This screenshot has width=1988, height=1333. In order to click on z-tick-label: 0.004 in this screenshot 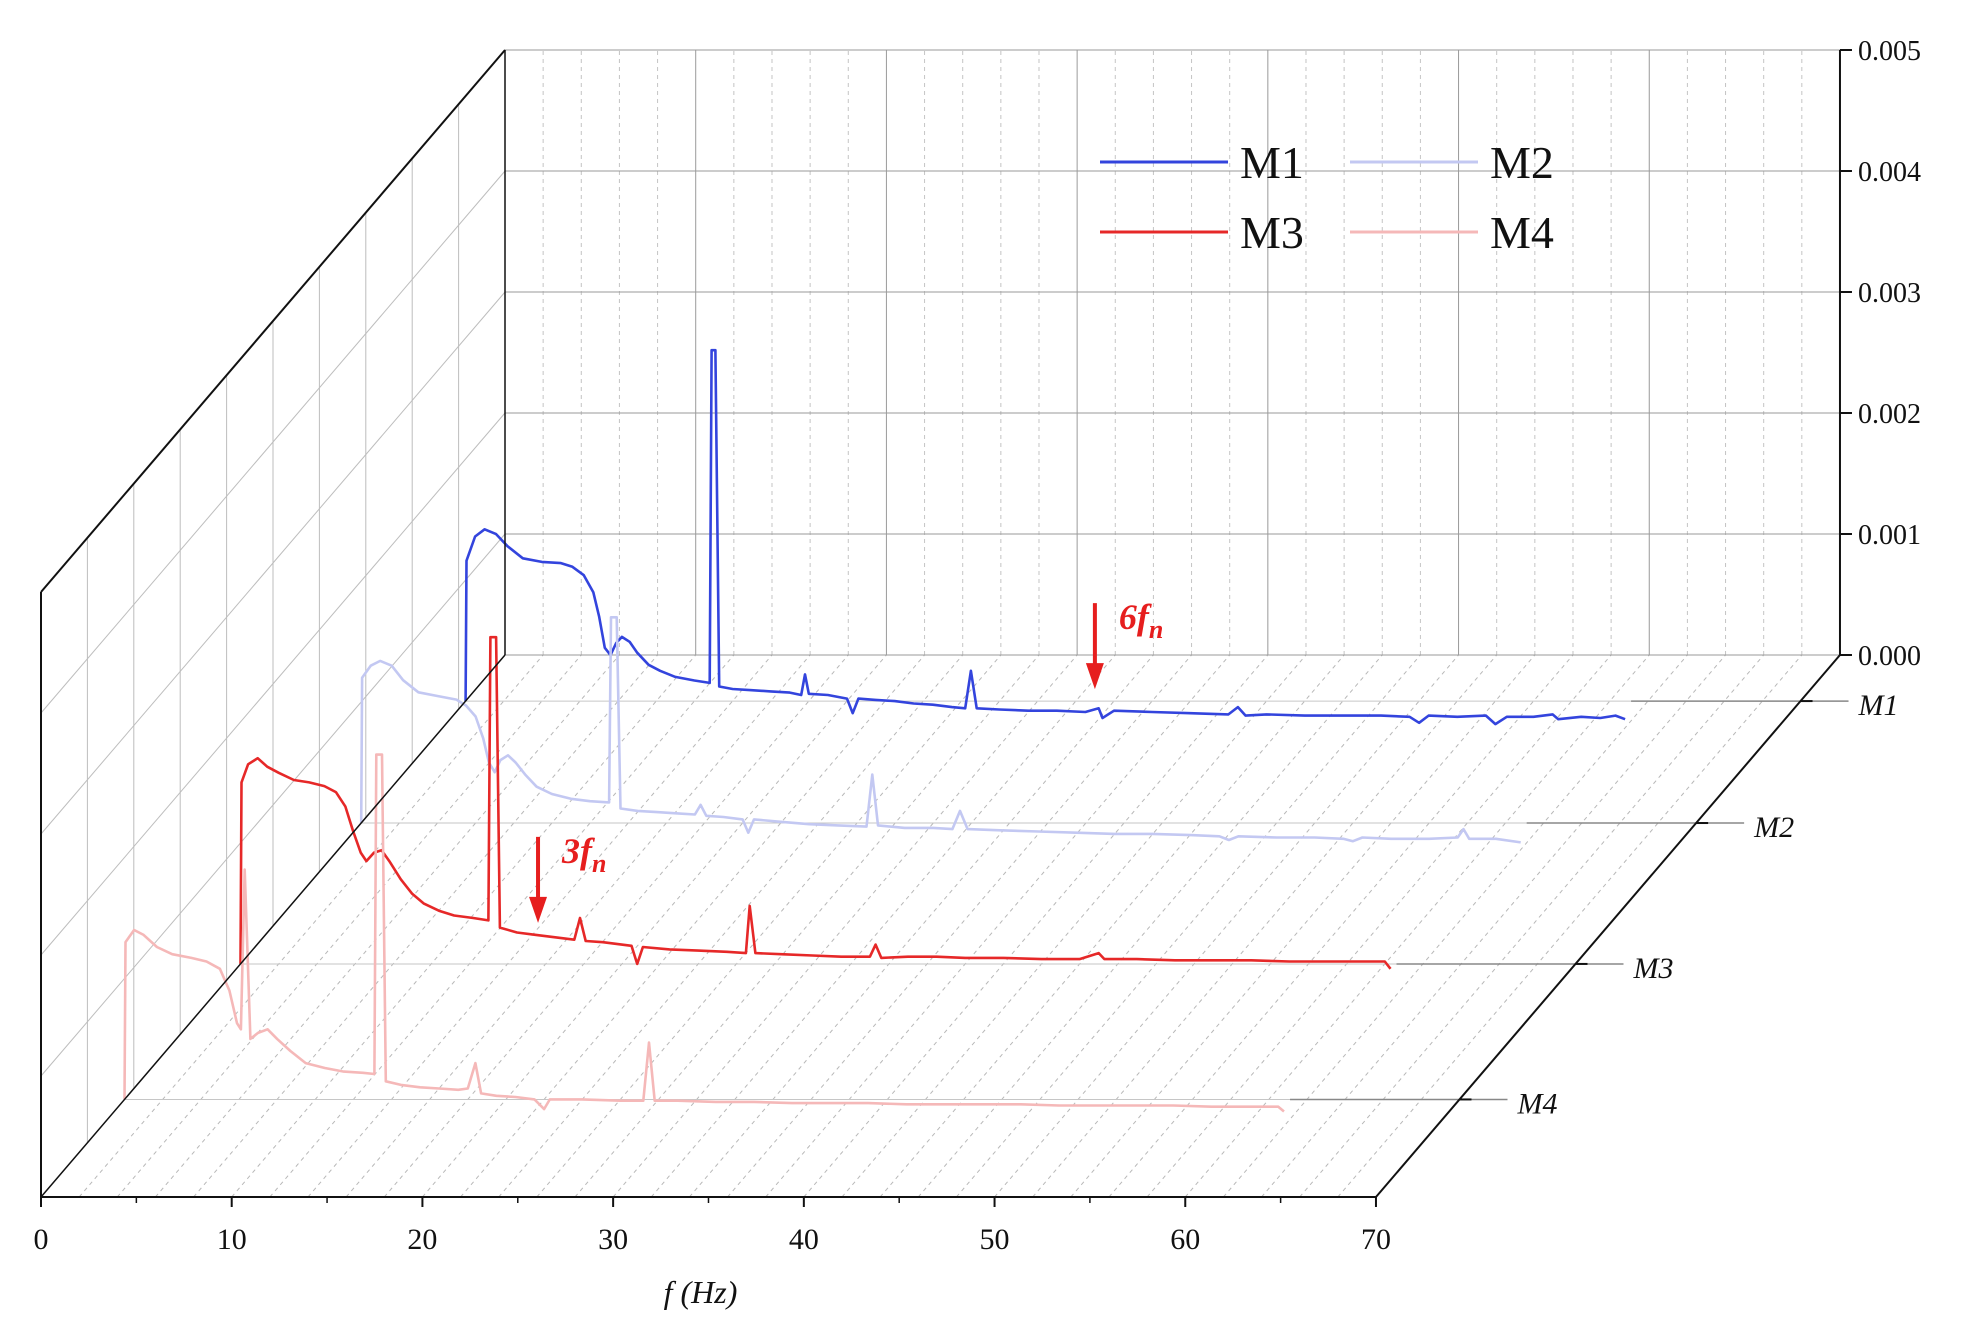, I will do `click(1889, 172)`.